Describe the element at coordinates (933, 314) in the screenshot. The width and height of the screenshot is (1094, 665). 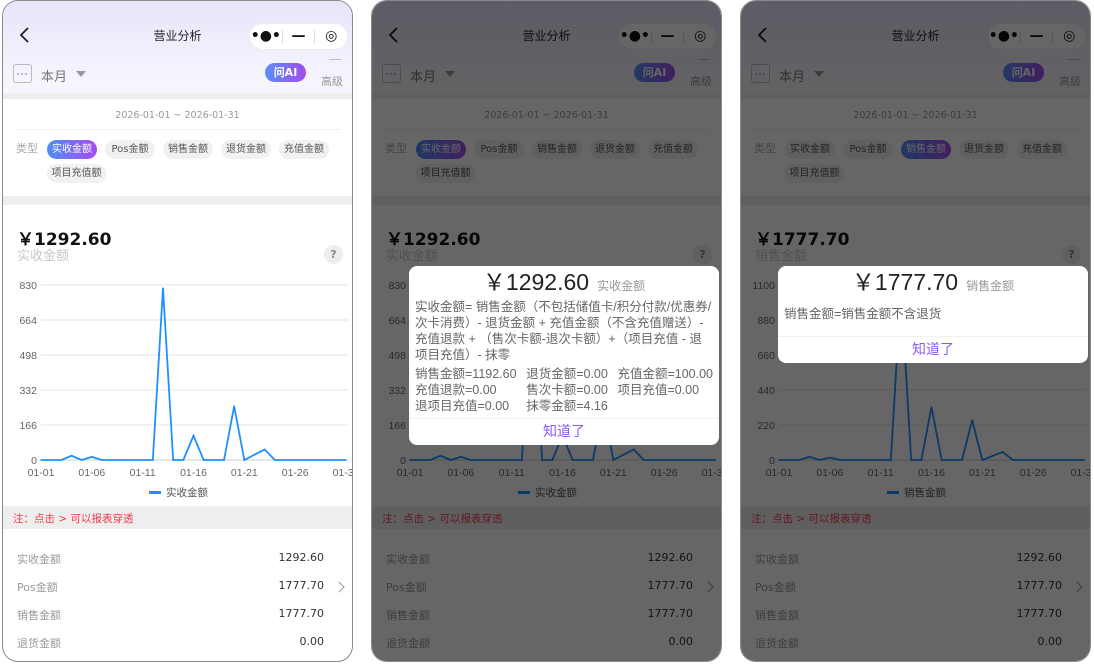
I see `info-dialog: ￥1777.70 销售金额 销售金额=销售金额不含退货 知道了` at that location.